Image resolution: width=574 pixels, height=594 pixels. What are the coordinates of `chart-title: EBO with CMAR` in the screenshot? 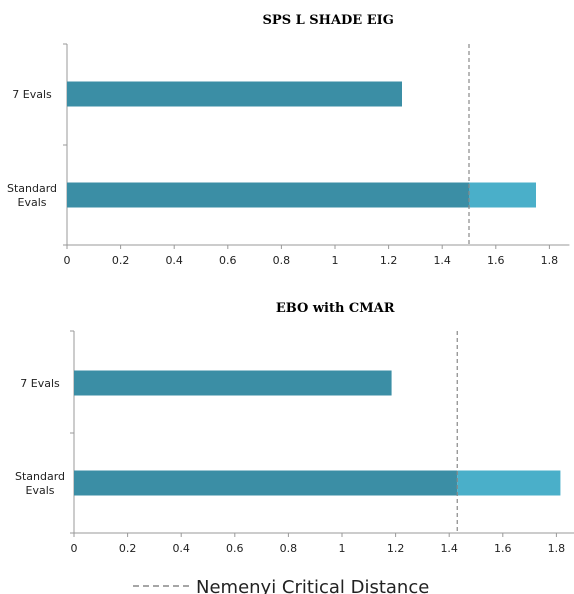 It's located at (335, 308).